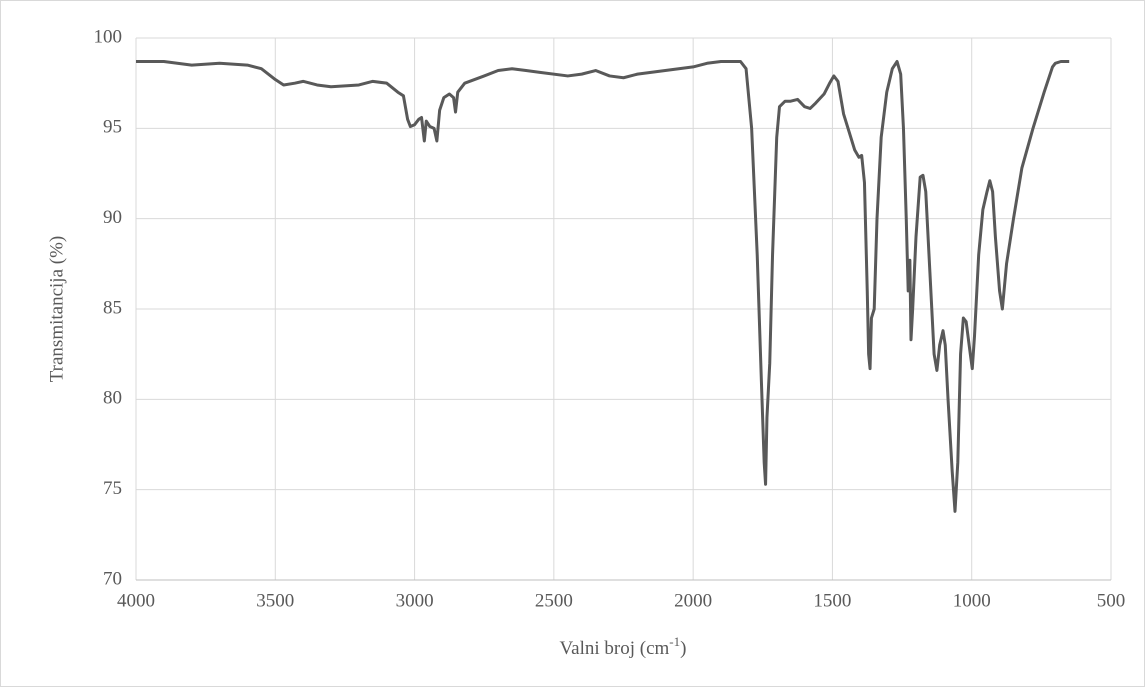 This screenshot has height=687, width=1145. I want to click on x-tick-label: 1000, so click(972, 600).